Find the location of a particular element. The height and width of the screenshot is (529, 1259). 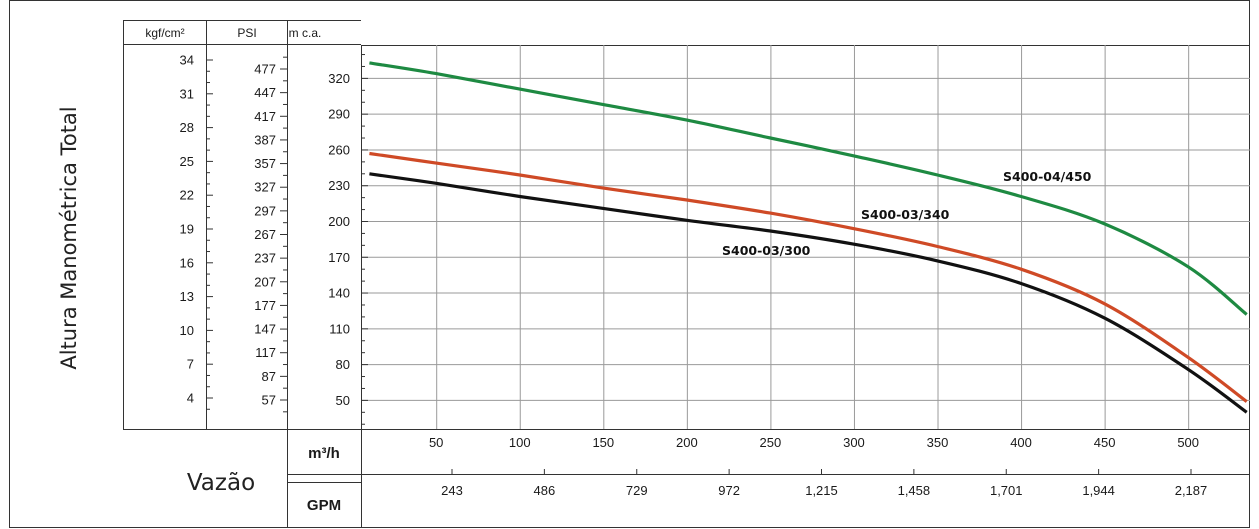

mca-tick-label: 260 is located at coordinates (339, 149).